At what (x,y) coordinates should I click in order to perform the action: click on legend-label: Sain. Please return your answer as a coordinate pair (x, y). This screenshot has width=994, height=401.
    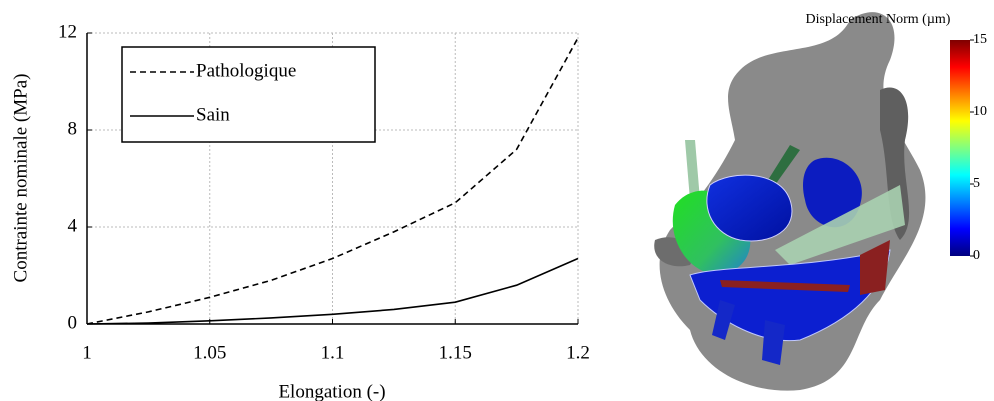
    Looking at the image, I should click on (213, 114).